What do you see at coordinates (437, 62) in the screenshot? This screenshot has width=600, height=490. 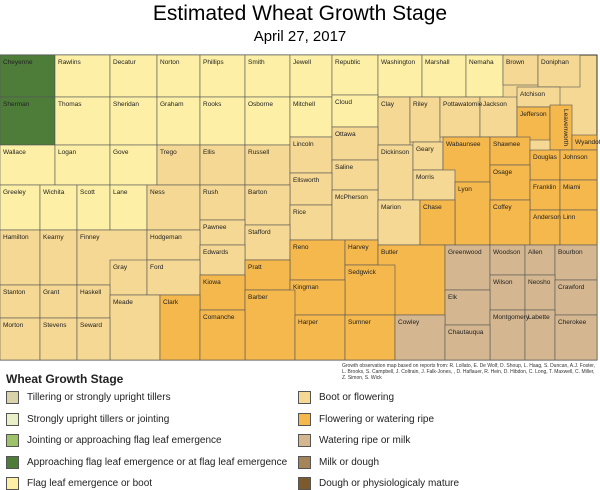 I see `county-label: Marshall` at bounding box center [437, 62].